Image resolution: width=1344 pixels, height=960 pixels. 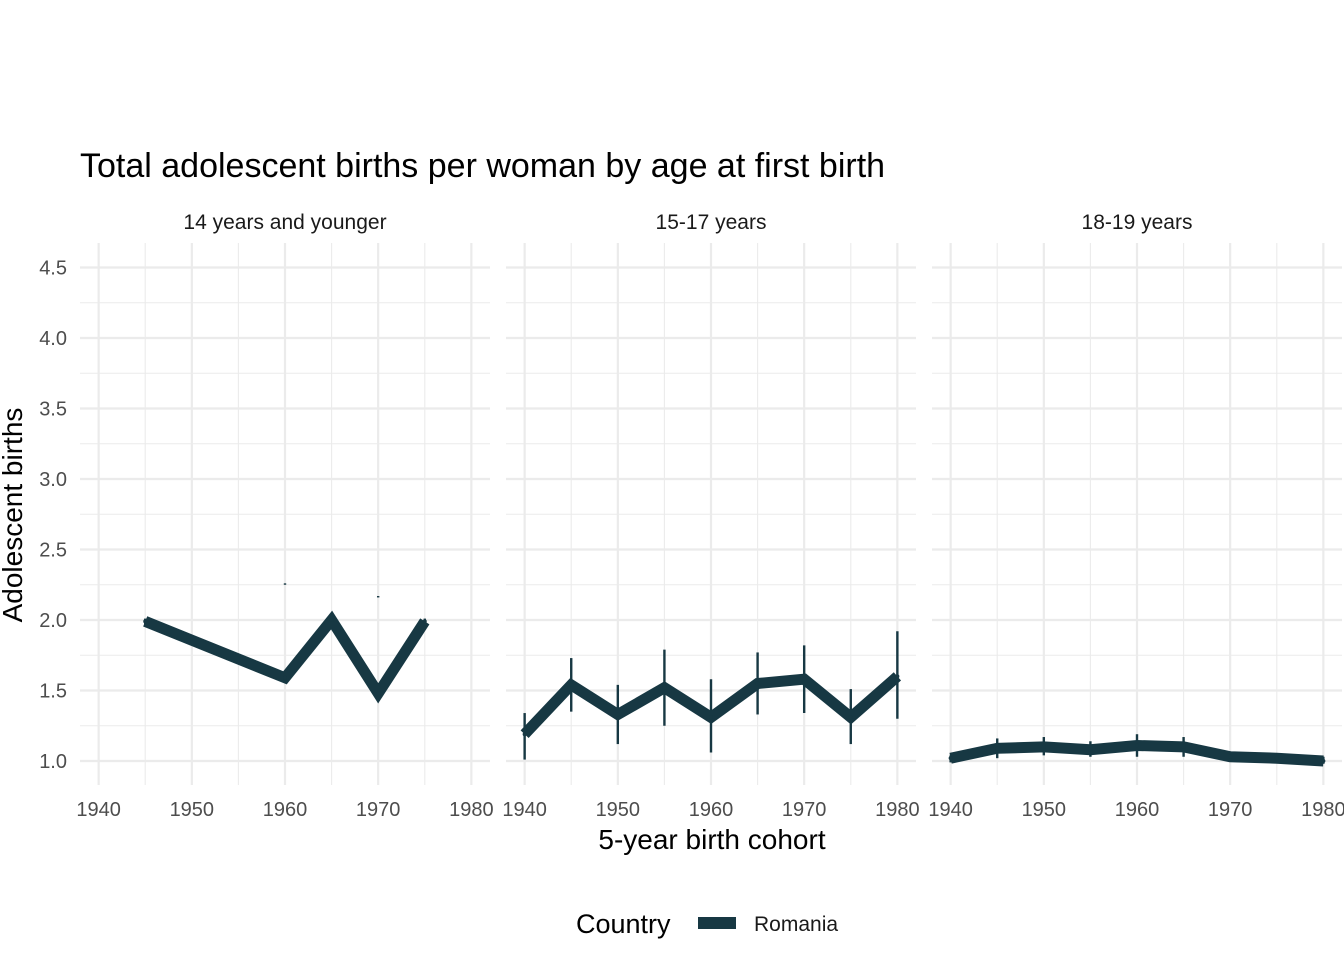 What do you see at coordinates (717, 923) in the screenshot?
I see `legend-key-romania` at bounding box center [717, 923].